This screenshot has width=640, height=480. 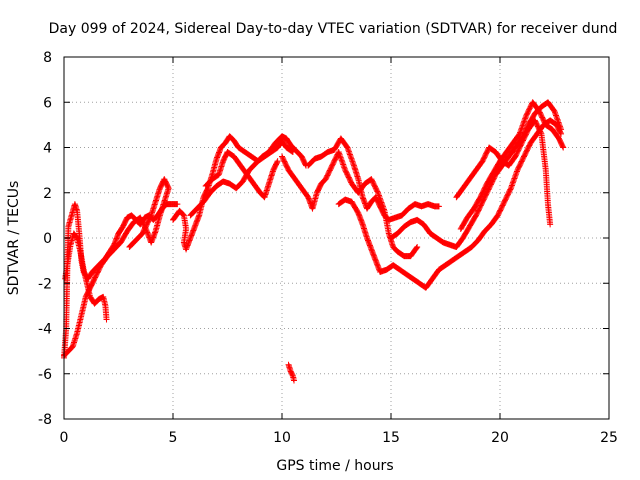 I want to click on series-trace-l, so click(x=512, y=165).